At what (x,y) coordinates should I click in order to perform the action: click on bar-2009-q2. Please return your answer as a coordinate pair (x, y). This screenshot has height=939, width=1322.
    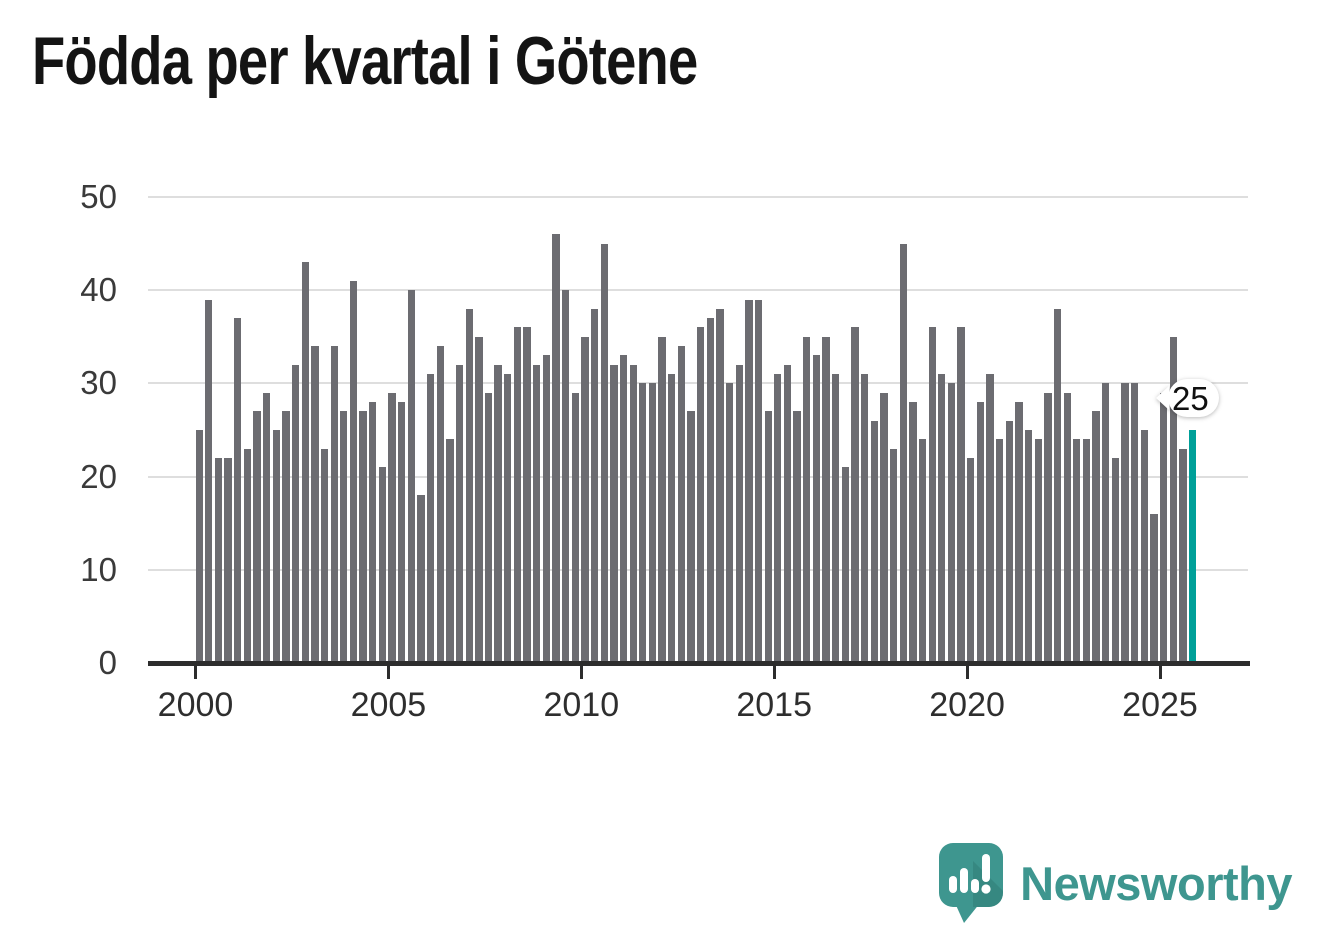
    Looking at the image, I should click on (556, 448).